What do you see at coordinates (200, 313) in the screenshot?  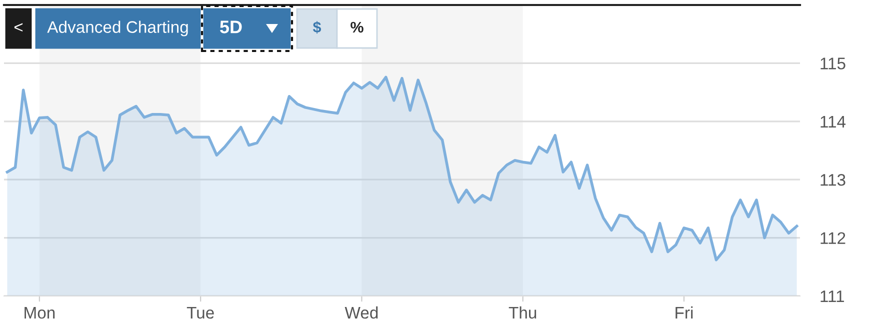 I see `x-tick-label: Tue` at bounding box center [200, 313].